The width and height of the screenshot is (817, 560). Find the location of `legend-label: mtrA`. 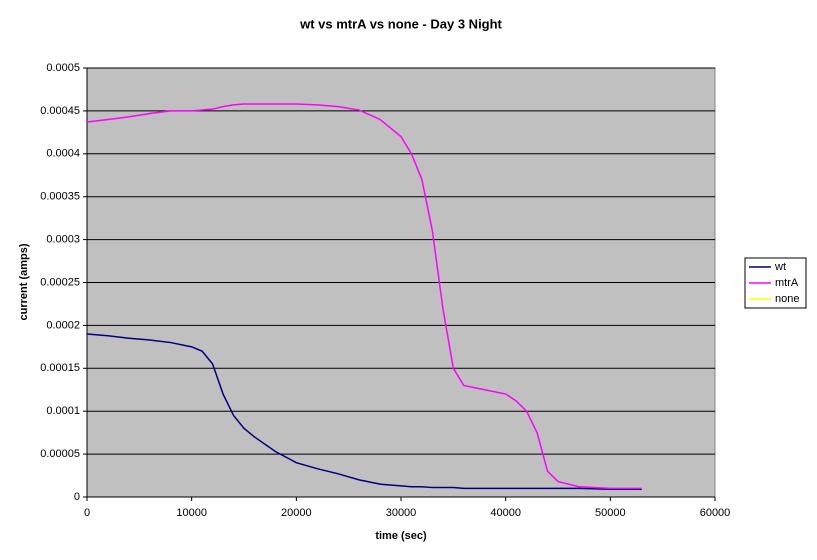

legend-label: mtrA is located at coordinates (787, 283).